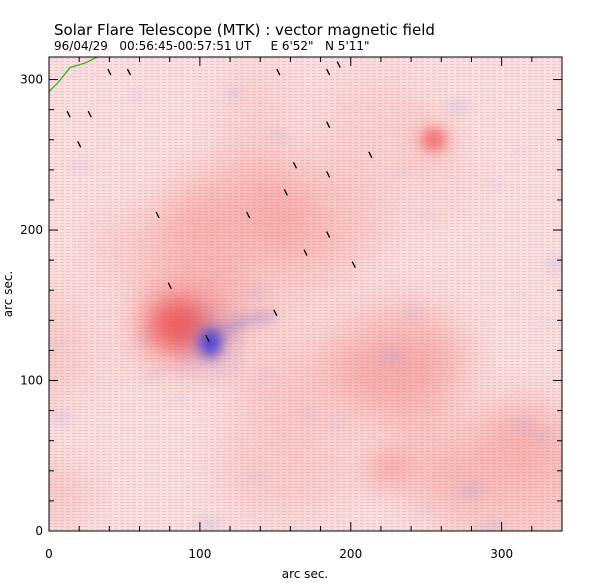  What do you see at coordinates (39, 531) in the screenshot?
I see `y-tick-label: 0` at bounding box center [39, 531].